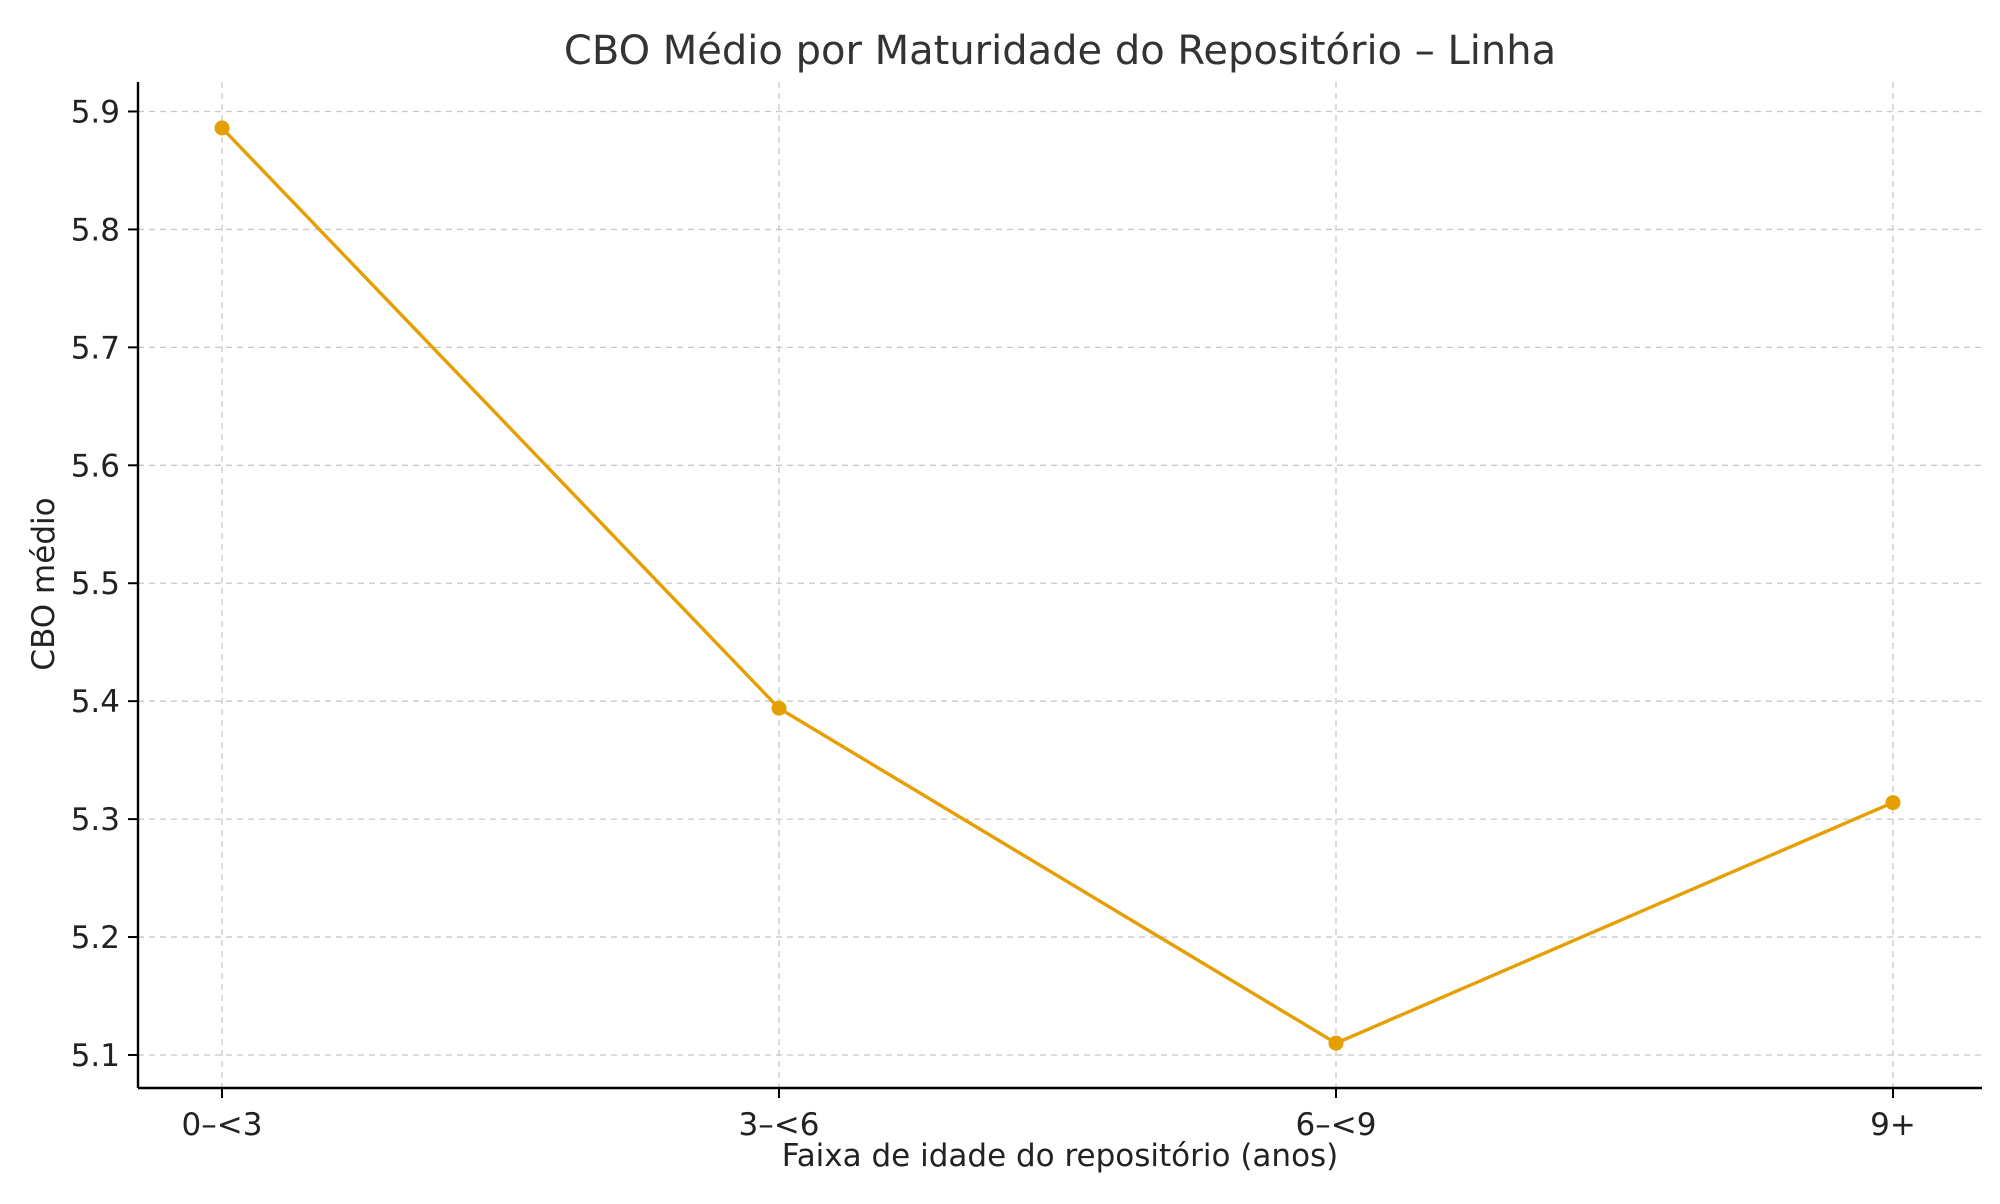 This screenshot has height=1204, width=2000. I want to click on x-axis-title: Faixa de idade do repositório (anos), so click(1060, 1156).